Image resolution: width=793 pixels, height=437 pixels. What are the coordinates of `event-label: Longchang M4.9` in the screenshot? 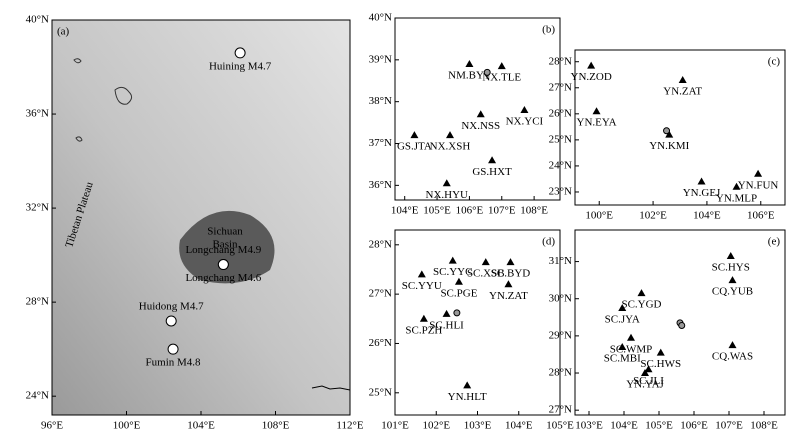 It's located at (223, 250).